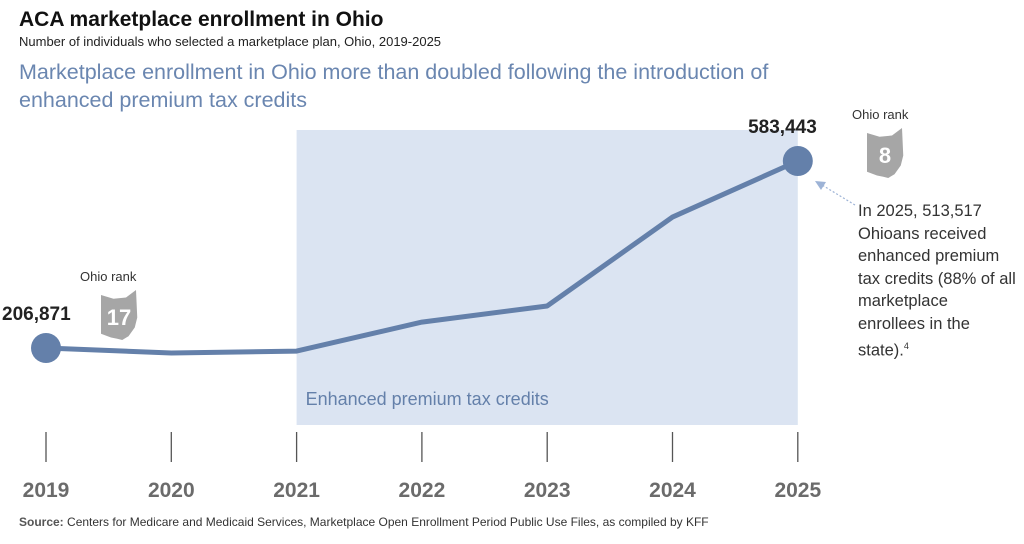 The image size is (1024, 544). Describe the element at coordinates (547, 490) in the screenshot. I see `x-tick-label: 2023` at that location.